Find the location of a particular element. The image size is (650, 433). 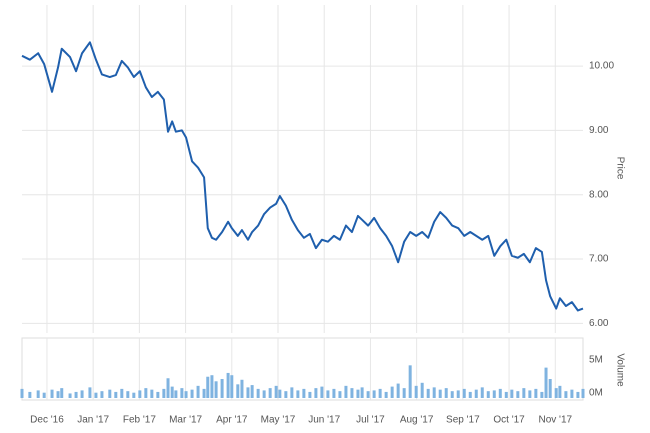

y-tick-label: 9.00 is located at coordinates (599, 130).